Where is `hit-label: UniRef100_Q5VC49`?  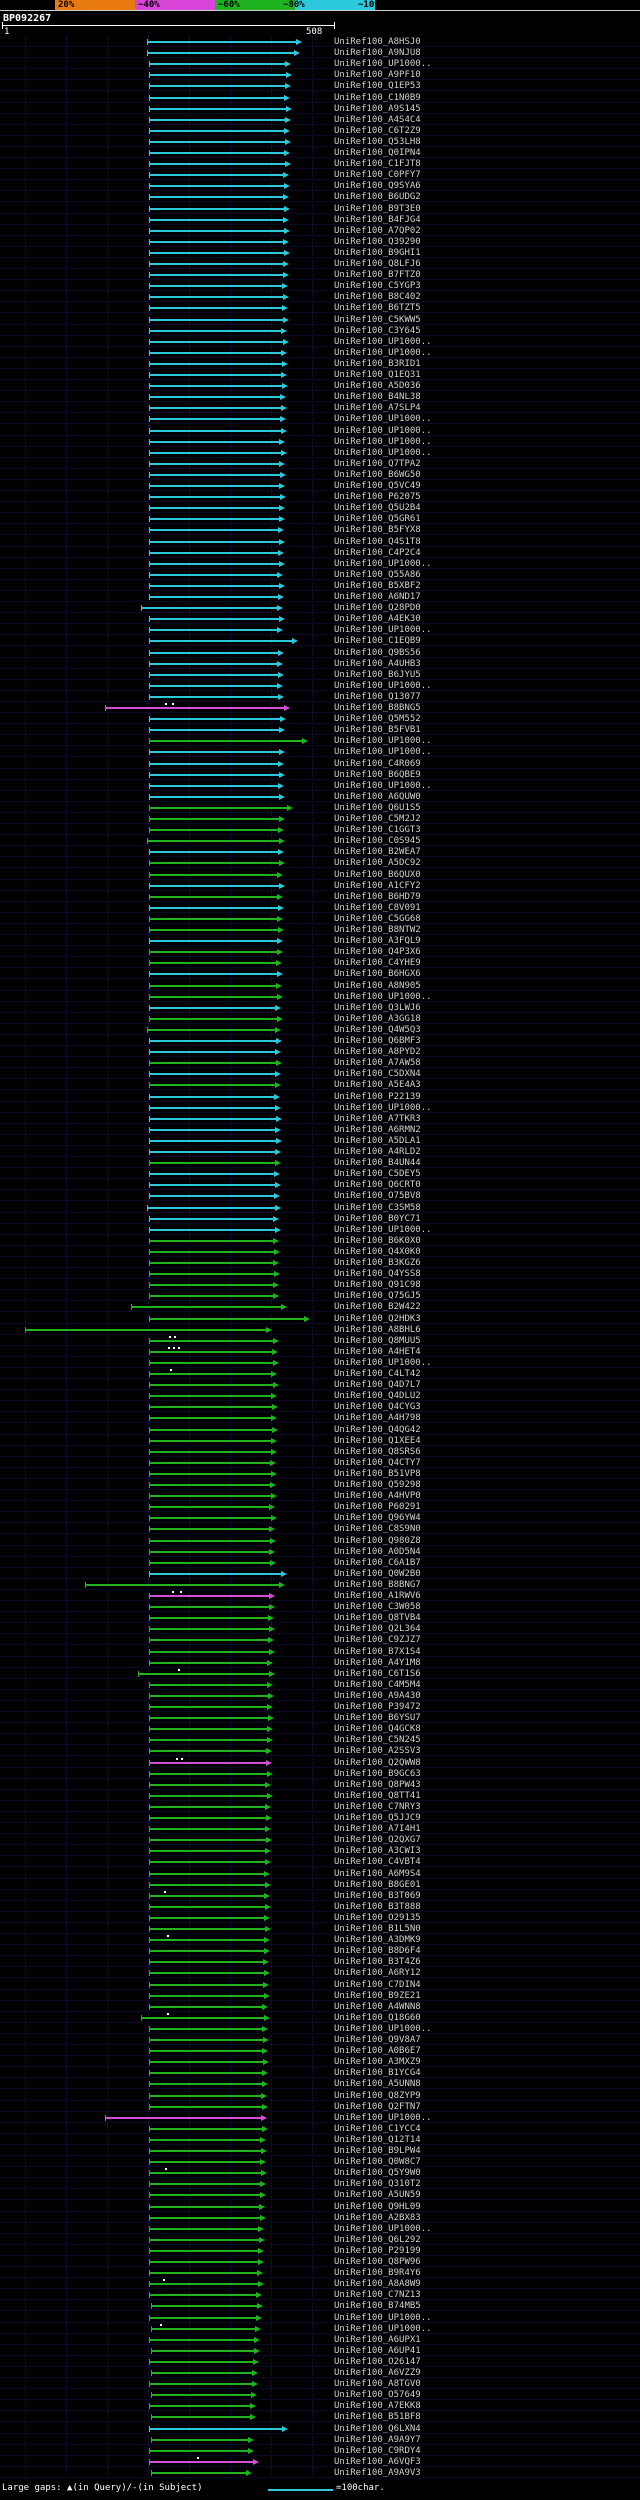 hit-label: UniRef100_Q5VC49 is located at coordinates (377, 486).